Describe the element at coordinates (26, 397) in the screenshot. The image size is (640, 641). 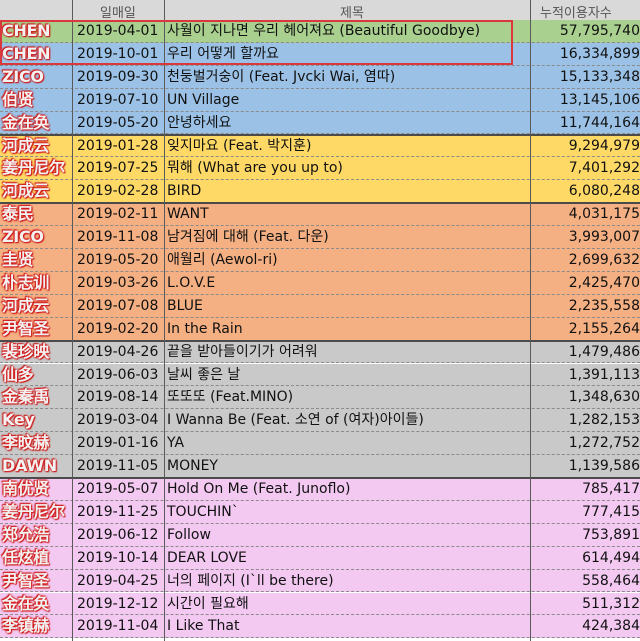
I see `artist-cell: 金秦禹` at that location.